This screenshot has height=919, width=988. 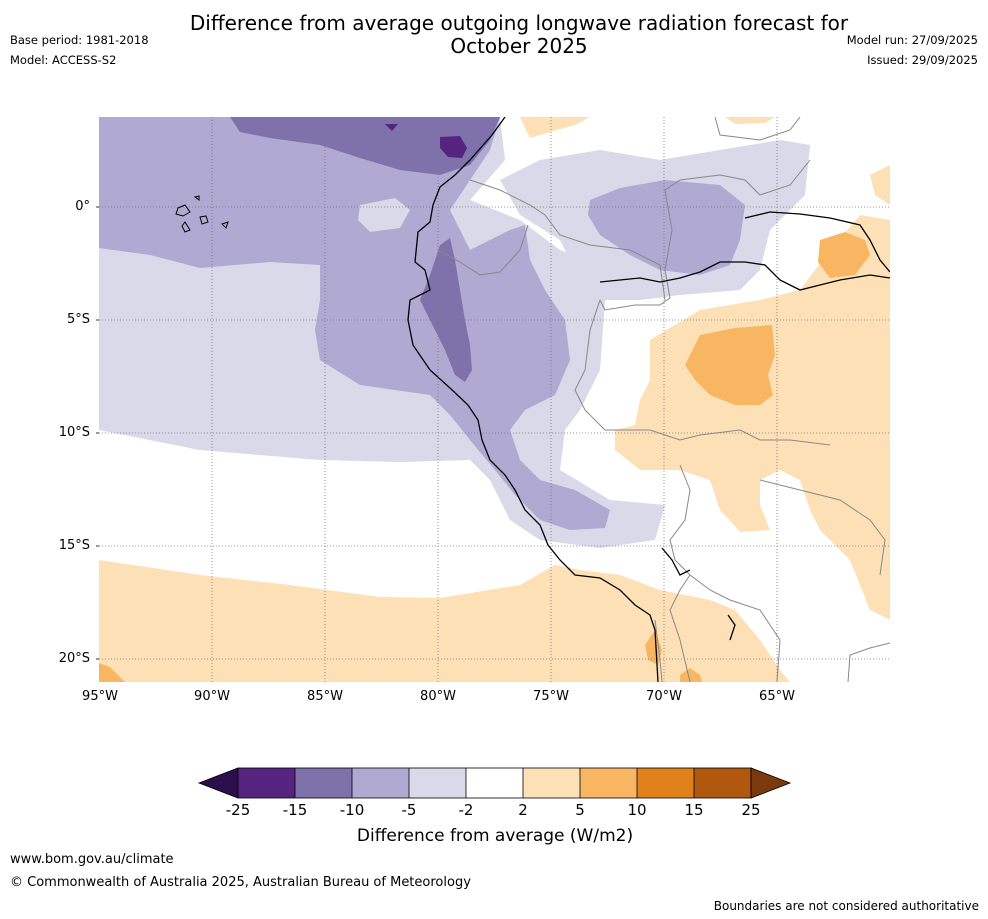 I want to click on meta-left: Base period: 1981-2018 Model: ACCESS-S2, so click(x=79, y=50).